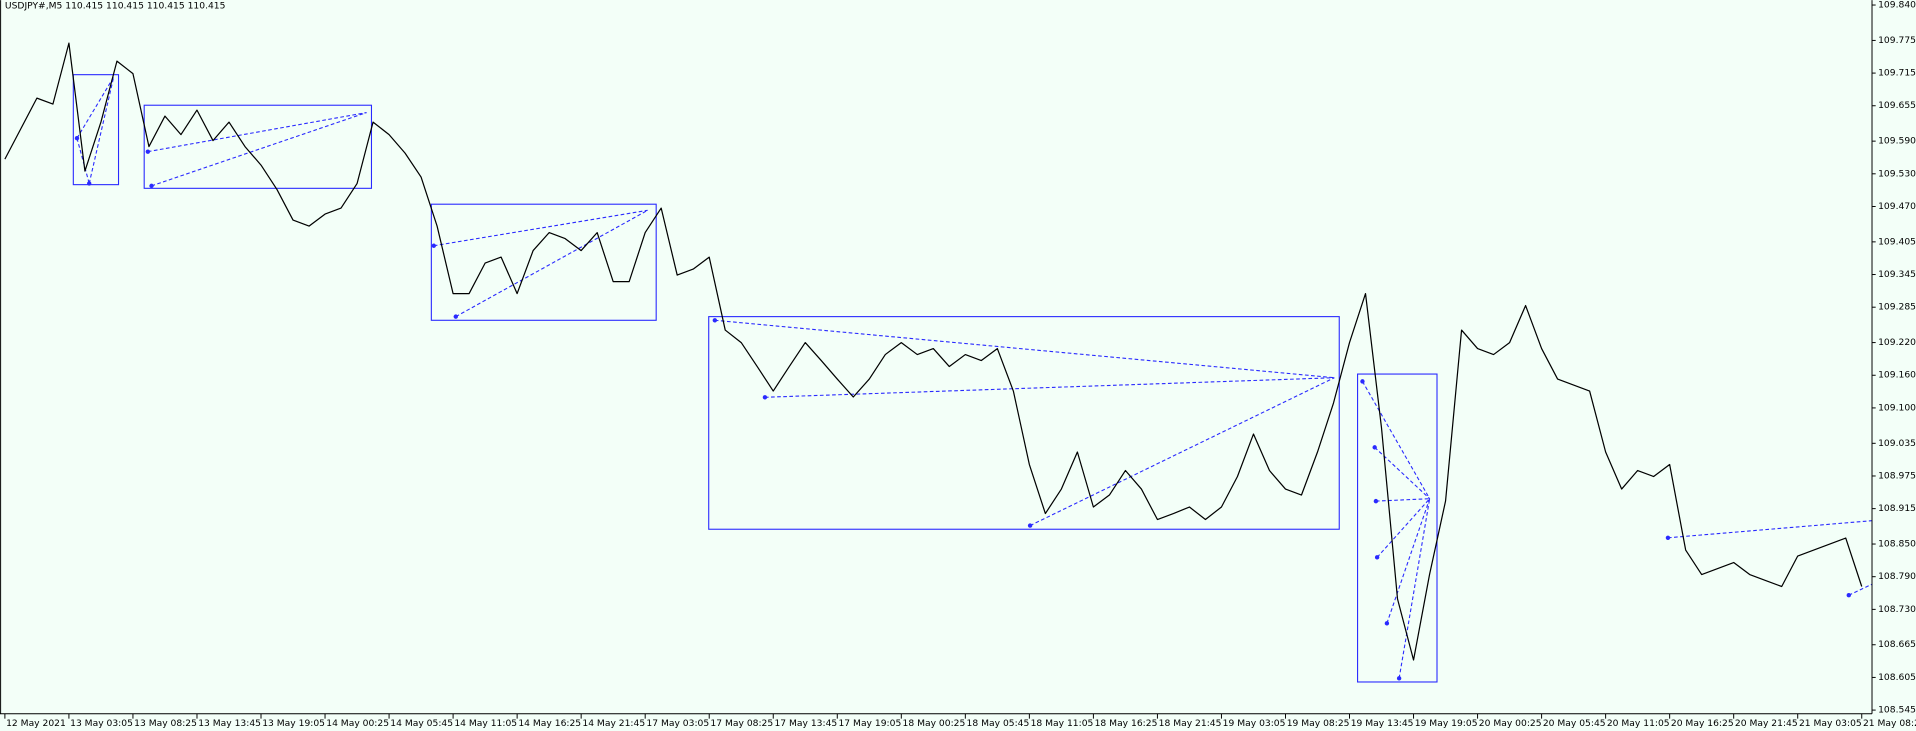 The image size is (1916, 731). What do you see at coordinates (1897, 443) in the screenshot?
I see `y-tick-label: 109.035` at bounding box center [1897, 443].